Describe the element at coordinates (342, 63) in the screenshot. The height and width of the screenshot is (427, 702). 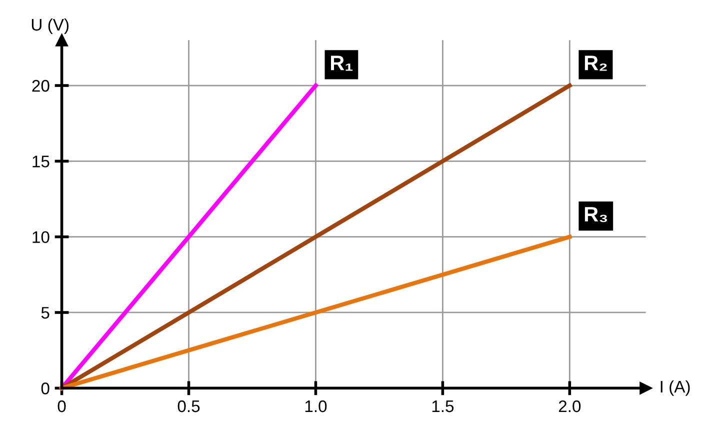
I see `series-label: R₁` at that location.